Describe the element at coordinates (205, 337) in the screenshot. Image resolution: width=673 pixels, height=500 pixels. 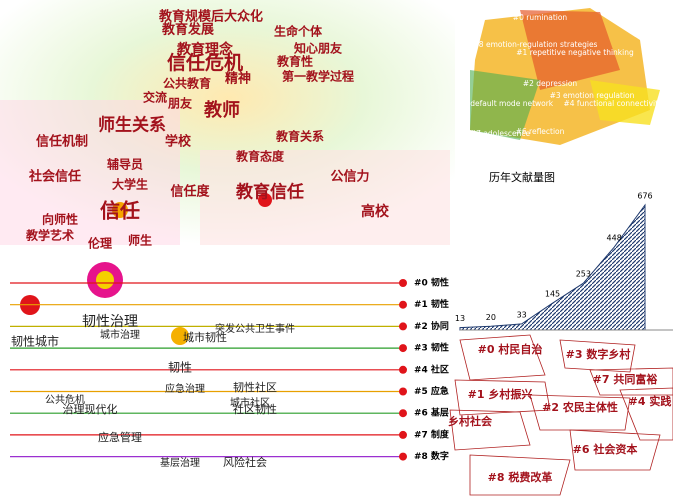
I see `keyword: 城市韧性` at that location.